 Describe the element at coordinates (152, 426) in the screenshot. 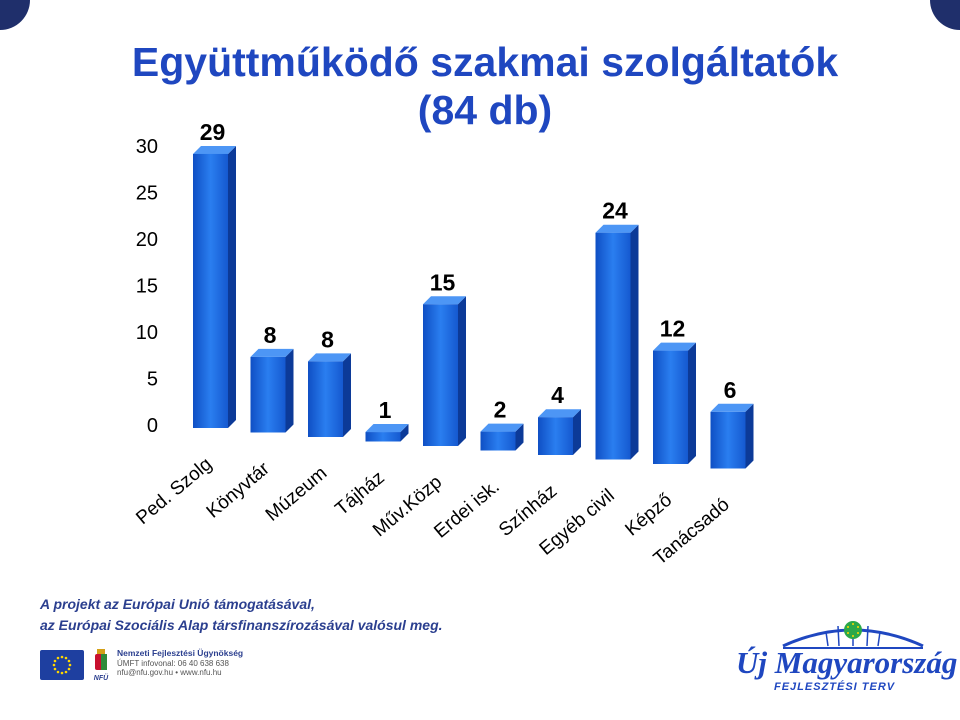

I see `y-tick-label: 0` at that location.